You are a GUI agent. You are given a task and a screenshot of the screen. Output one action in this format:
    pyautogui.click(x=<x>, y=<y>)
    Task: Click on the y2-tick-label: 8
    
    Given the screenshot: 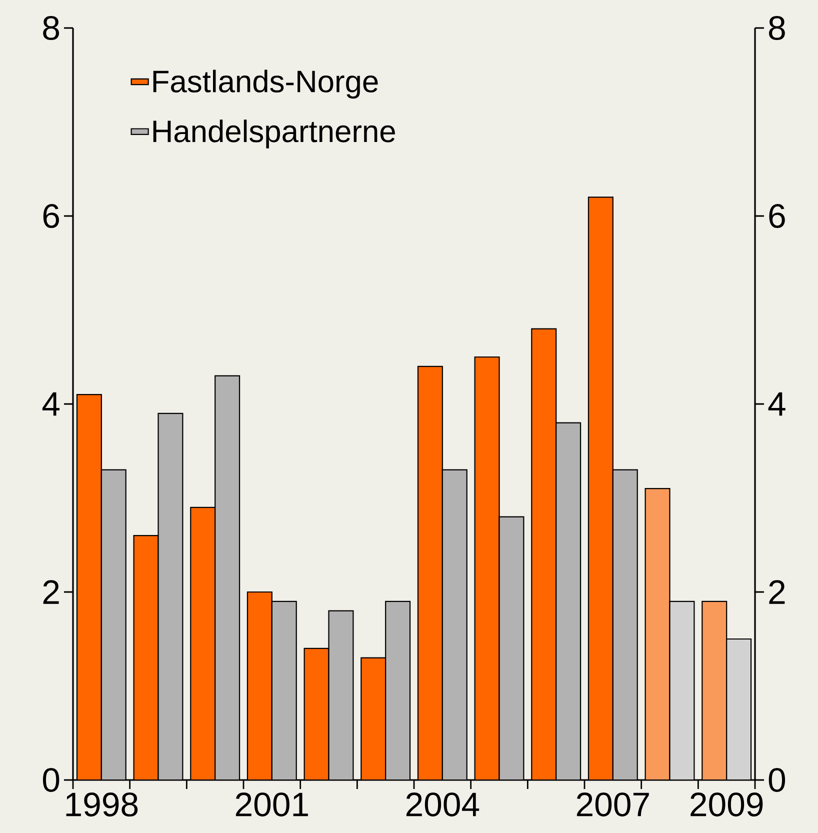 What is the action you would take?
    pyautogui.click(x=777, y=28)
    